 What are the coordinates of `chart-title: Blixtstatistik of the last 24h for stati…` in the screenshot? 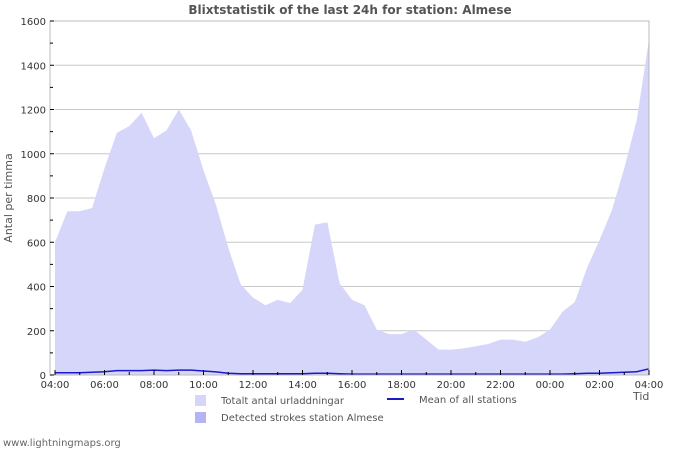 It's located at (350, 10).